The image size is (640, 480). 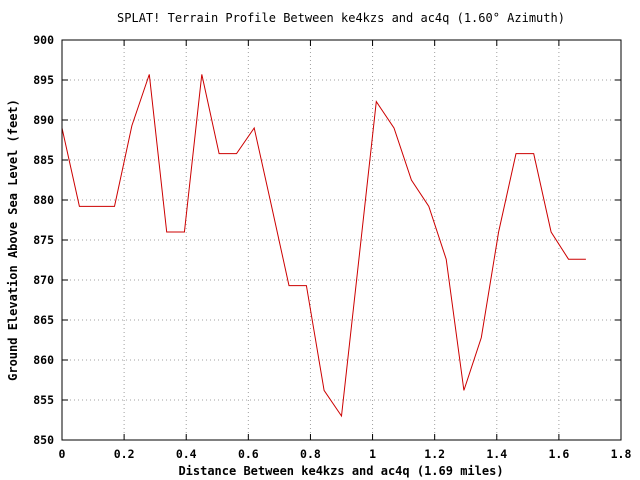 I want to click on x-tick-label: 1.4, so click(x=496, y=454).